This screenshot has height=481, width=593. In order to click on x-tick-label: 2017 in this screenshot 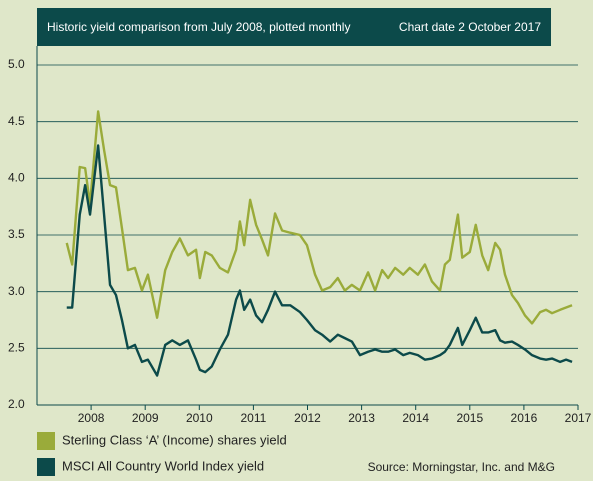, I will do `click(578, 418)`.